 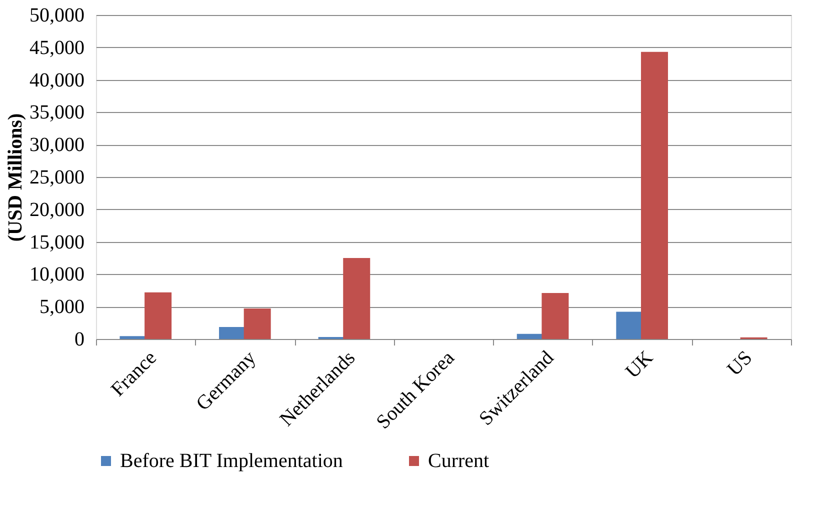 I want to click on y-tick-label: 20,000, so click(x=57, y=209).